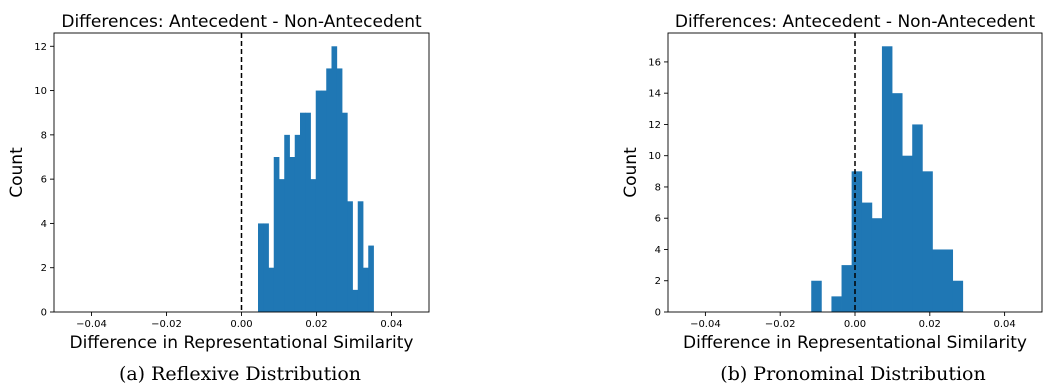 The width and height of the screenshot is (1045, 389). Describe the element at coordinates (654, 62) in the screenshot. I see `y-tick-label: 16` at that location.